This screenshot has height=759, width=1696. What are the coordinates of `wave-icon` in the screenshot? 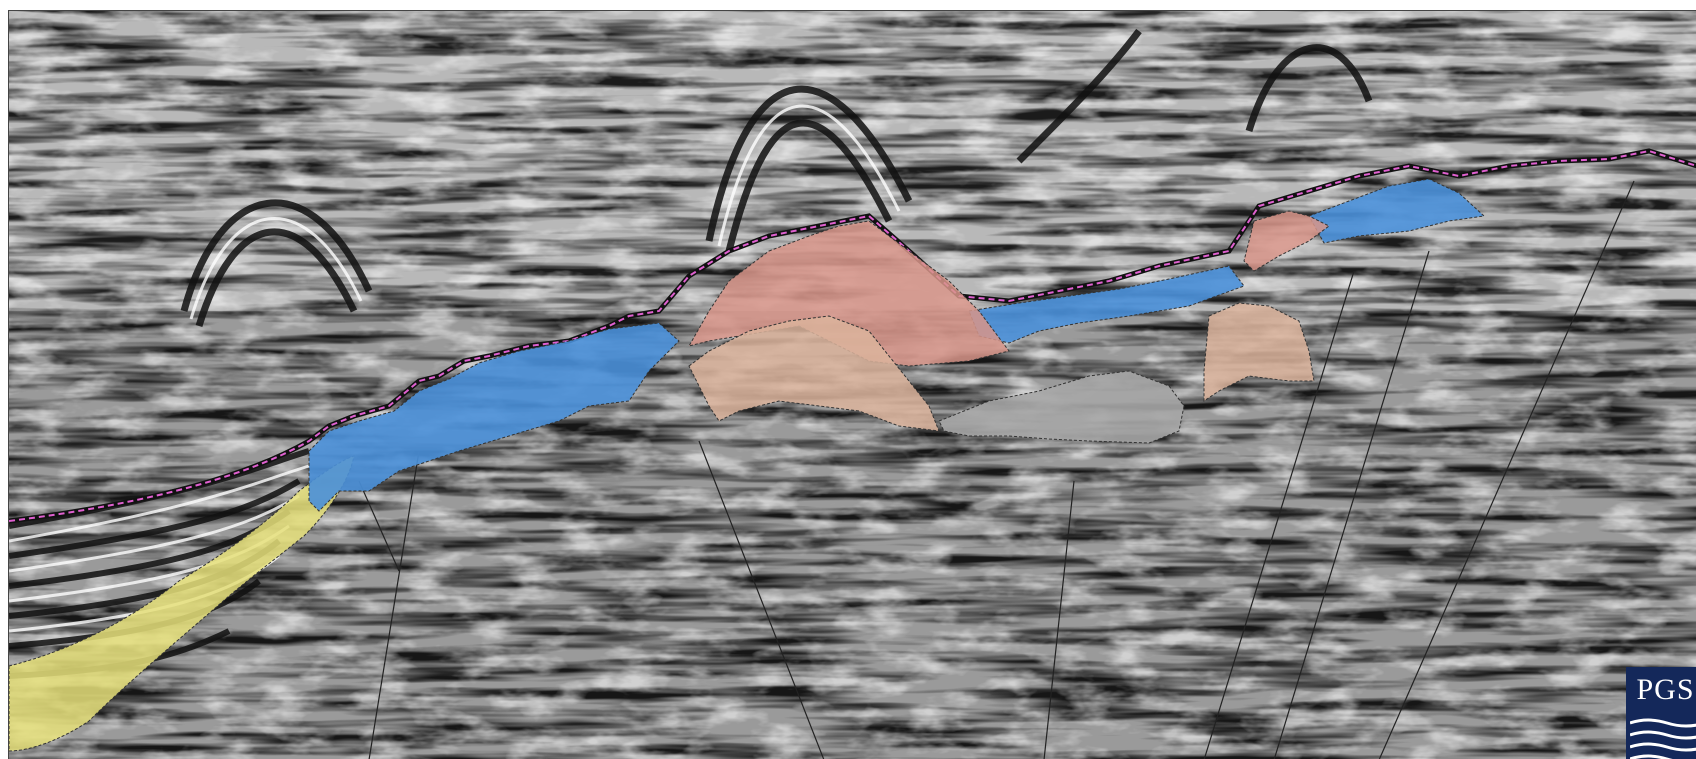 It's located at (1663, 738).